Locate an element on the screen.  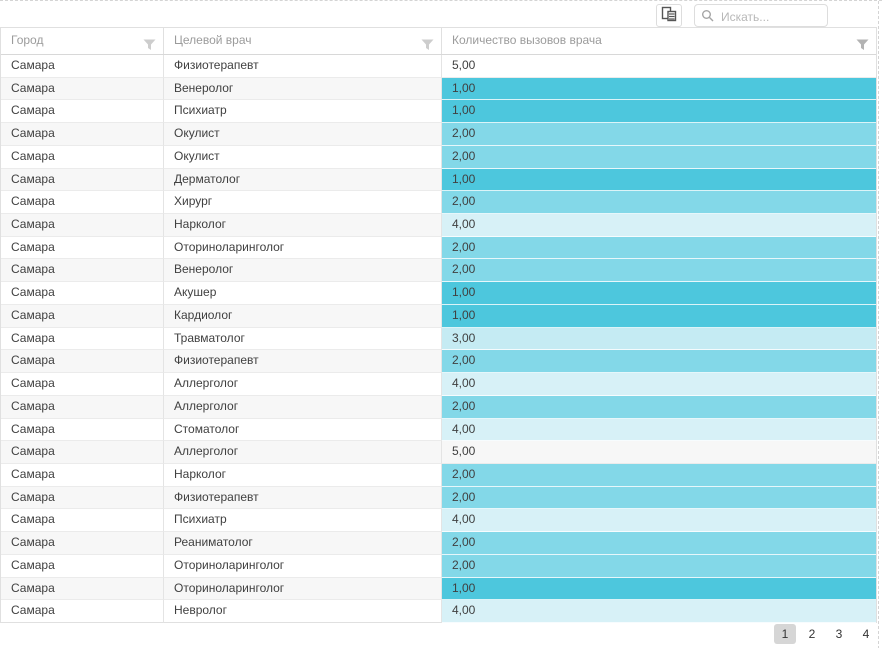
table-row: Самара Нарколог 4,00 is located at coordinates (438, 225).